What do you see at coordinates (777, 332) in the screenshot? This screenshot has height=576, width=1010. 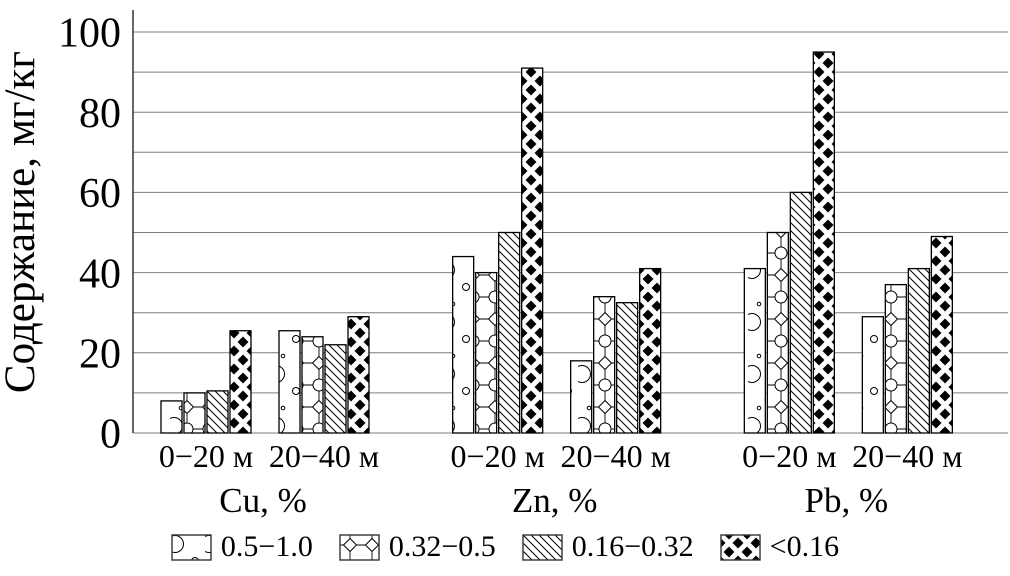 I see `bar-Pb-0−20 м-0.32−0.5` at bounding box center [777, 332].